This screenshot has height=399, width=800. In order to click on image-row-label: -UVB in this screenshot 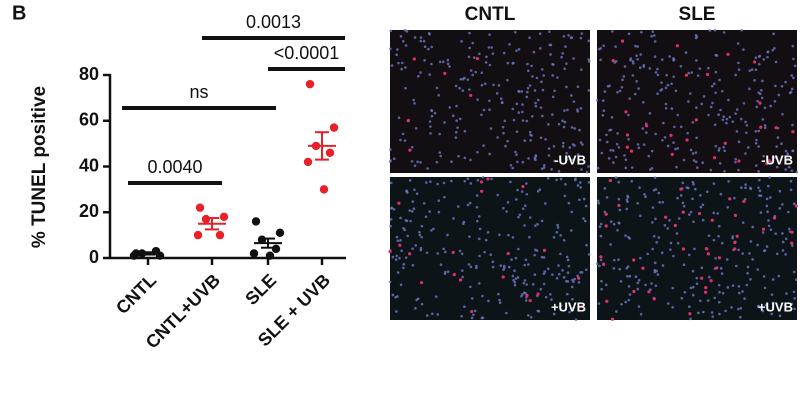, I will do `click(570, 159)`.